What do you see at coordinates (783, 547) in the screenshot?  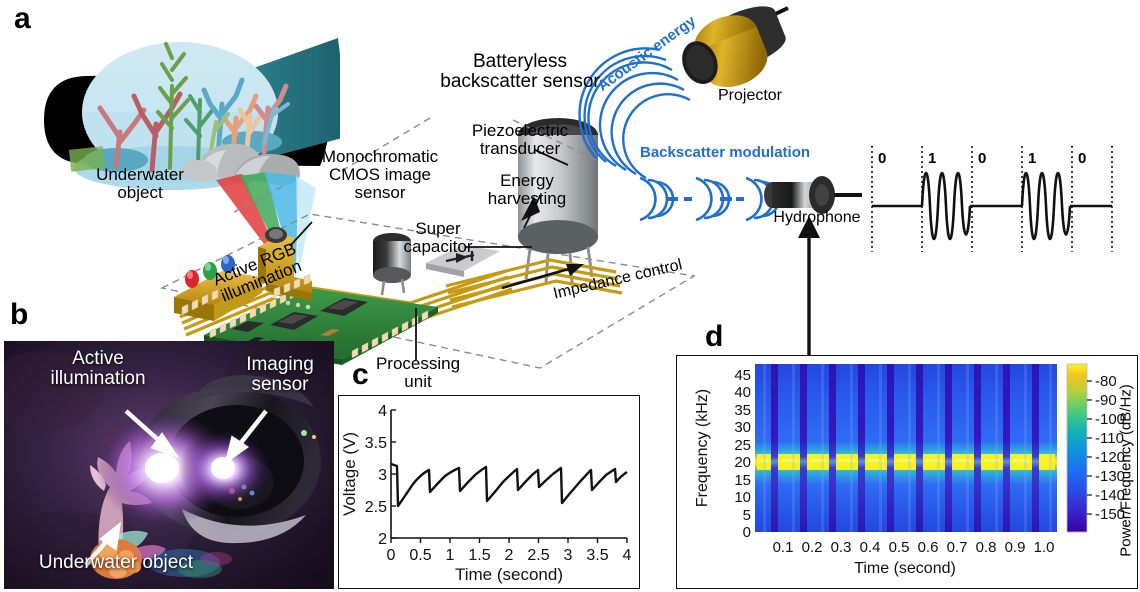 I see `d-xtick-0p1: 0.1` at bounding box center [783, 547].